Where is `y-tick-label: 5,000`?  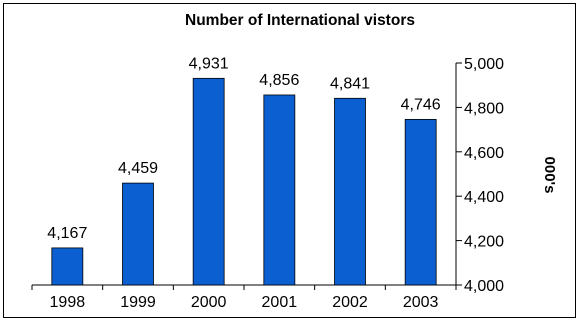
y-tick-label: 5,000 is located at coordinates (484, 64).